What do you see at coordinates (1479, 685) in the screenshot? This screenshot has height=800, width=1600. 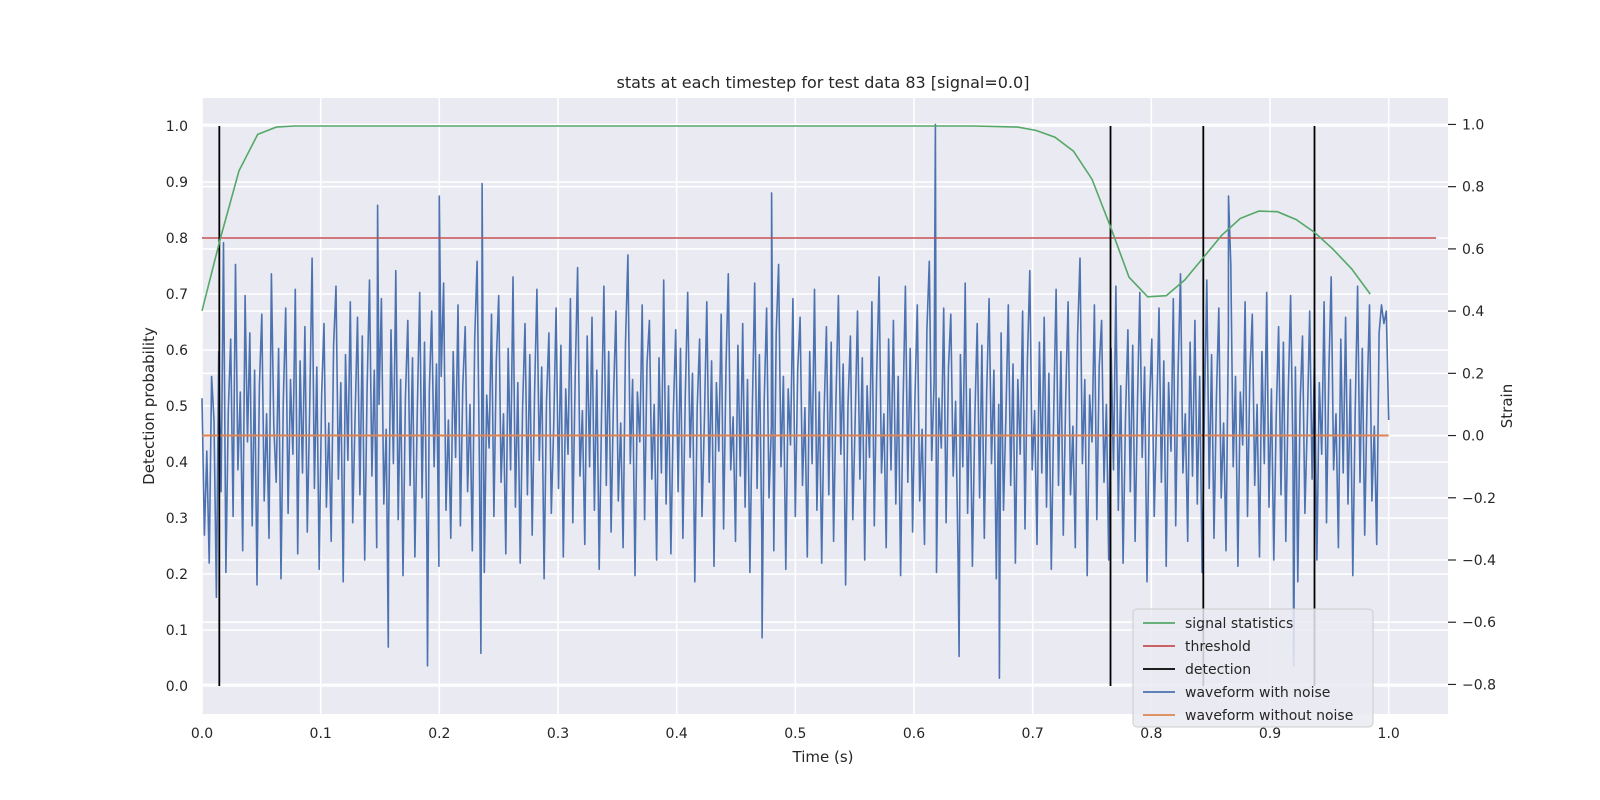 I see `y-right-tick-label: −0.8` at bounding box center [1479, 685].